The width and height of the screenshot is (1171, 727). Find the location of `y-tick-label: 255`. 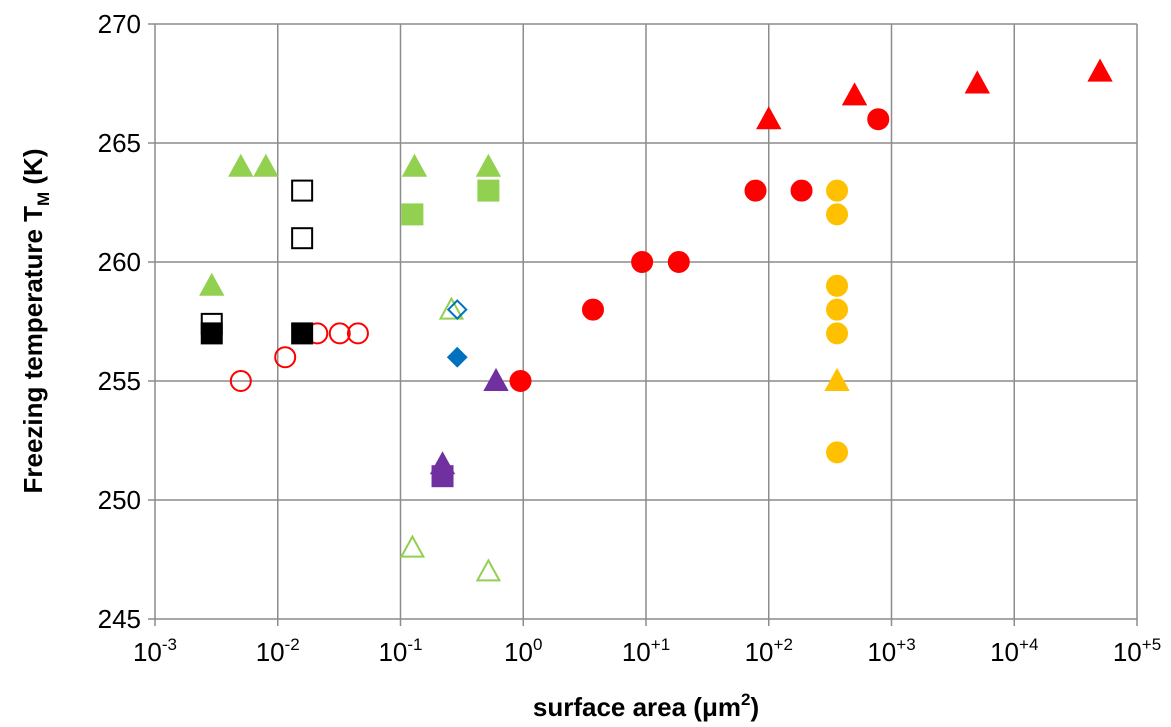

y-tick-label: 255 is located at coordinates (119, 381).